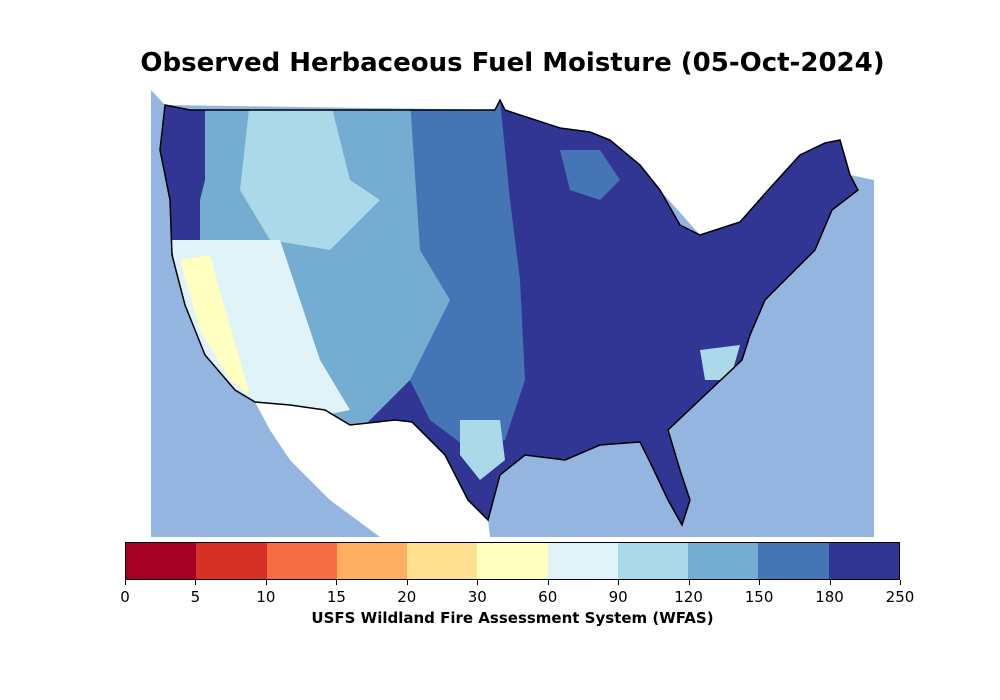 The image size is (1000, 700). Describe the element at coordinates (548, 597) in the screenshot. I see `colorbar-tick-label: 60` at that location.